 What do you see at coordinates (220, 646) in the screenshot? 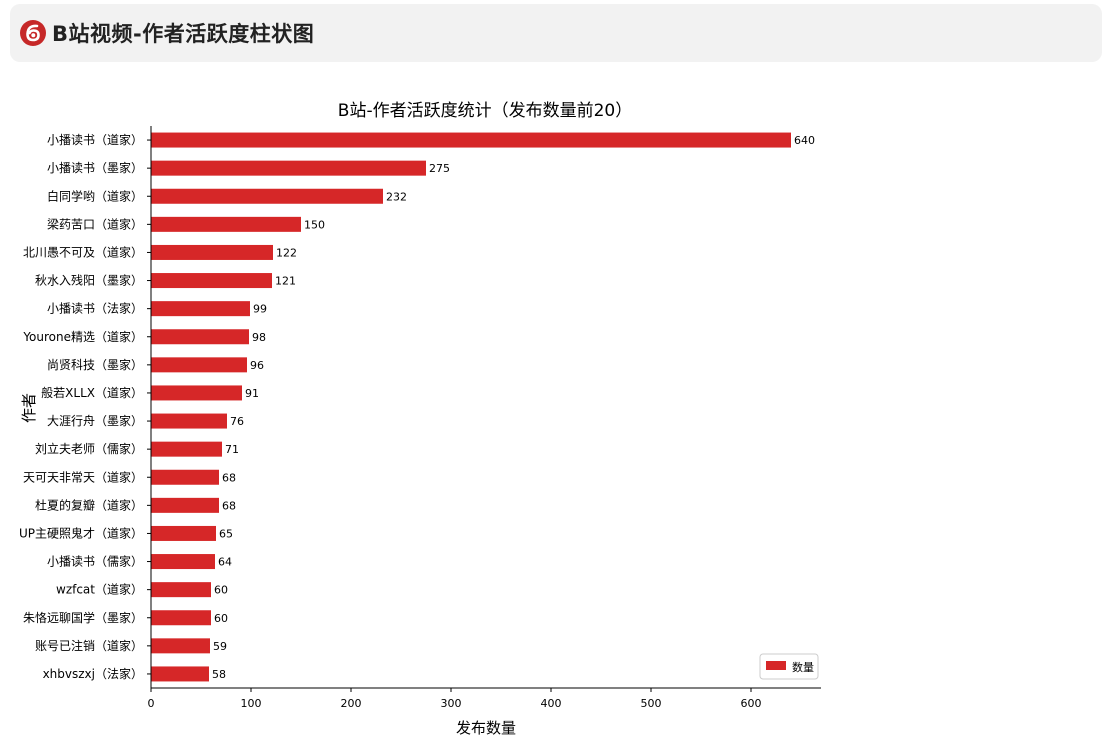
I see `bar-value-label: 59` at bounding box center [220, 646].